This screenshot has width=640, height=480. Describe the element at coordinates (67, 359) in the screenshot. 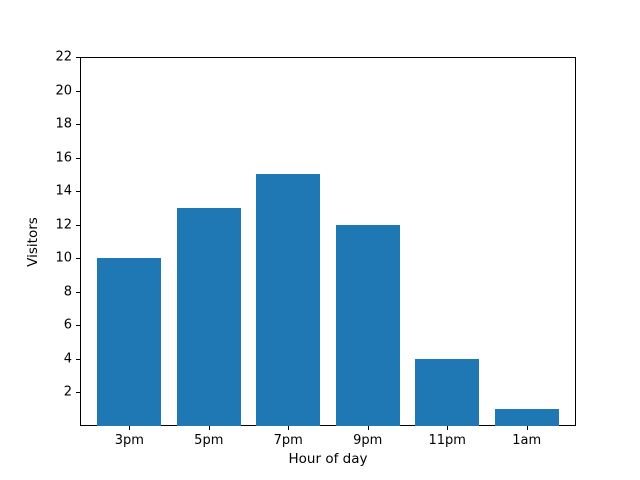

I see `y-tick-label: 4` at that location.